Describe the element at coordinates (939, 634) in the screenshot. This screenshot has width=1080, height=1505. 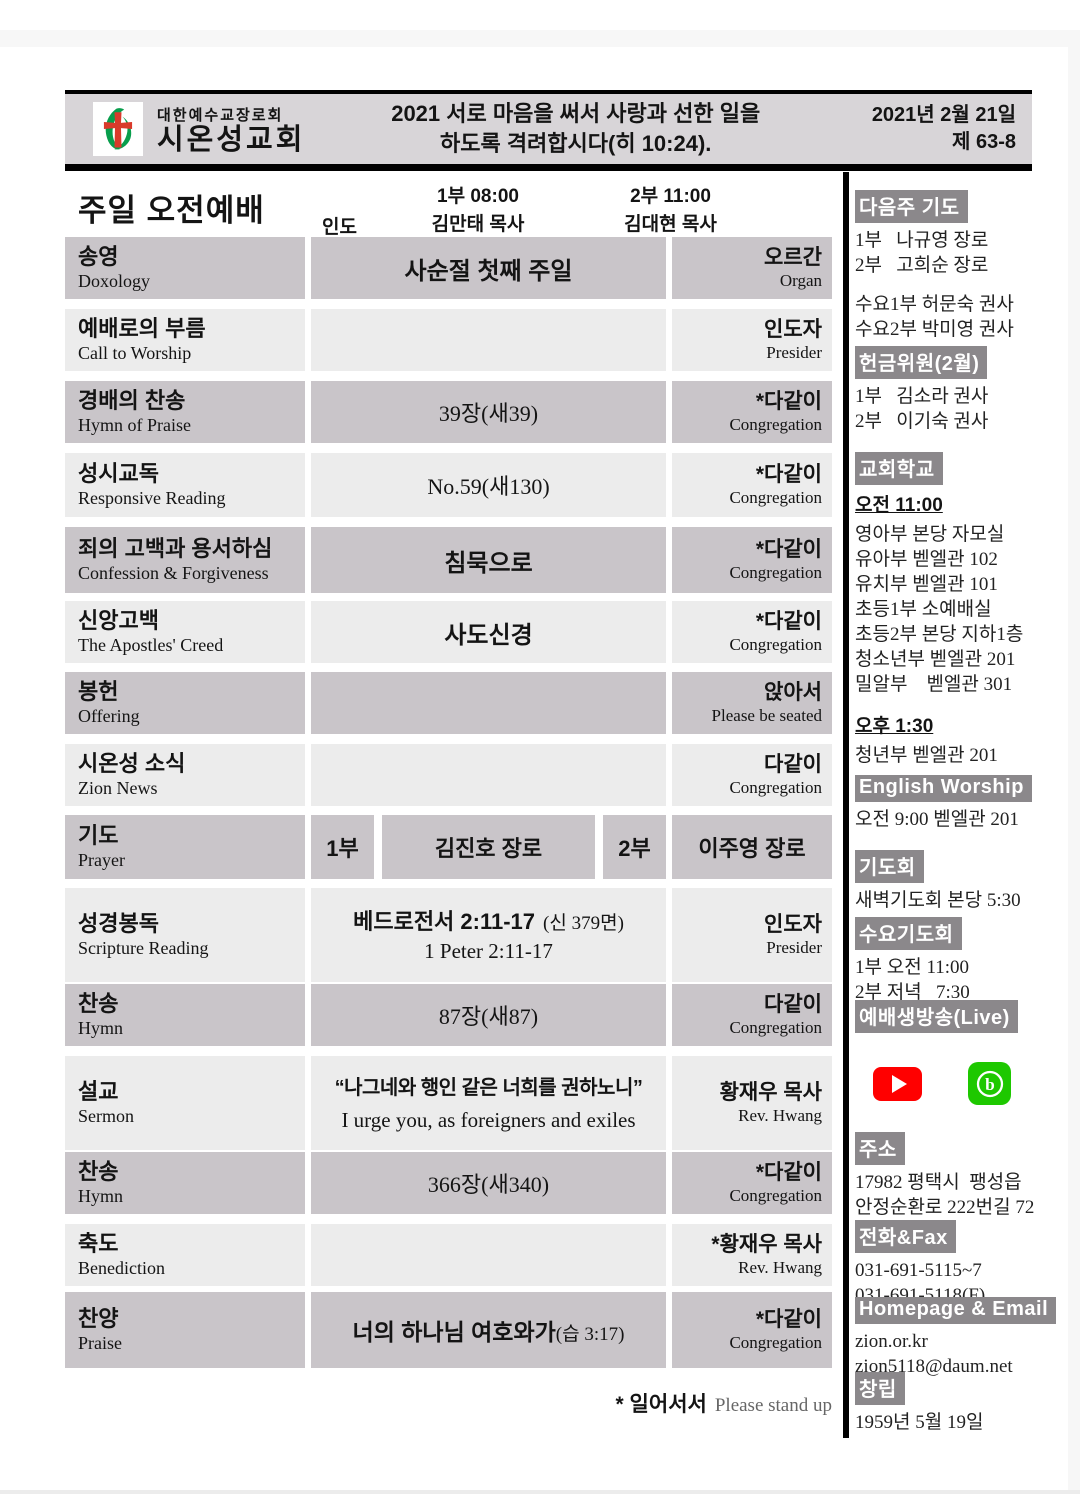
I see `sidebar-line: 초등2부 본당 지하1층` at that location.